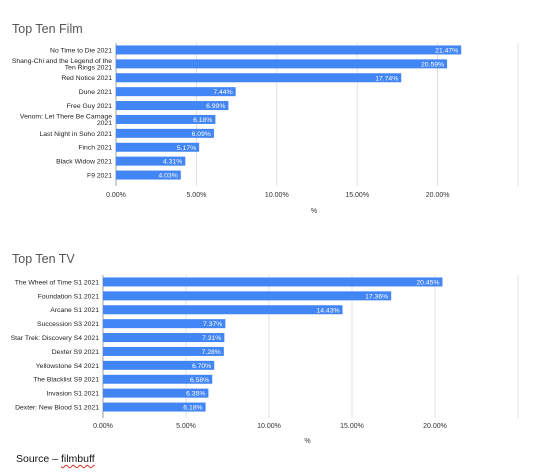  I want to click on source-brand: filmbuff, so click(77, 459).